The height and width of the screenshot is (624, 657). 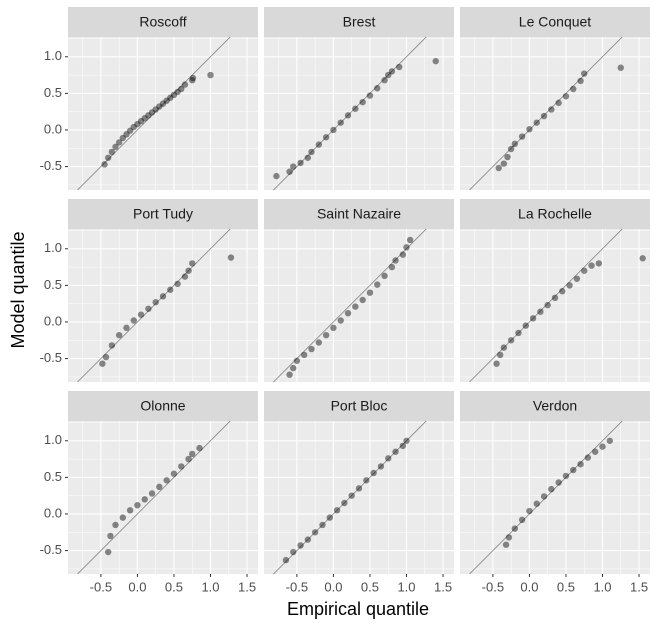 I want to click on x-axis-title: Empirical quantile, so click(x=358, y=609).